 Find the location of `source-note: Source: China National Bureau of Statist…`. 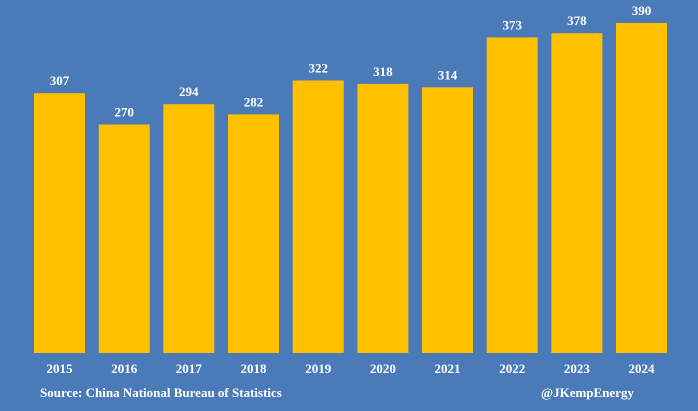

source-note: Source: China National Bureau of Statist… is located at coordinates (161, 392).